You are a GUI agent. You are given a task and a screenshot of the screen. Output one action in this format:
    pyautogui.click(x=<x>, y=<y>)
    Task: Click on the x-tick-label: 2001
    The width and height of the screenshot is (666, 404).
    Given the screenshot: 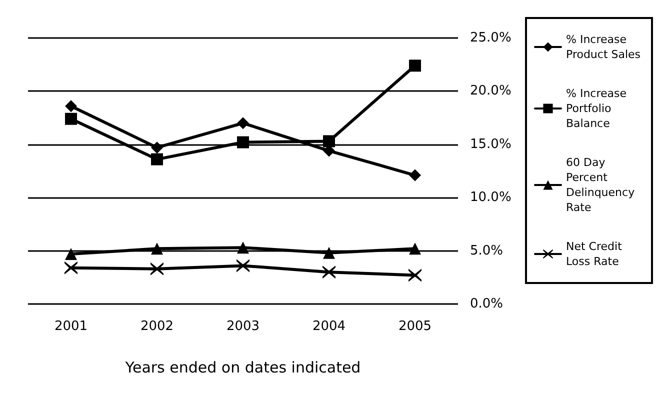 What is the action you would take?
    pyautogui.click(x=71, y=326)
    